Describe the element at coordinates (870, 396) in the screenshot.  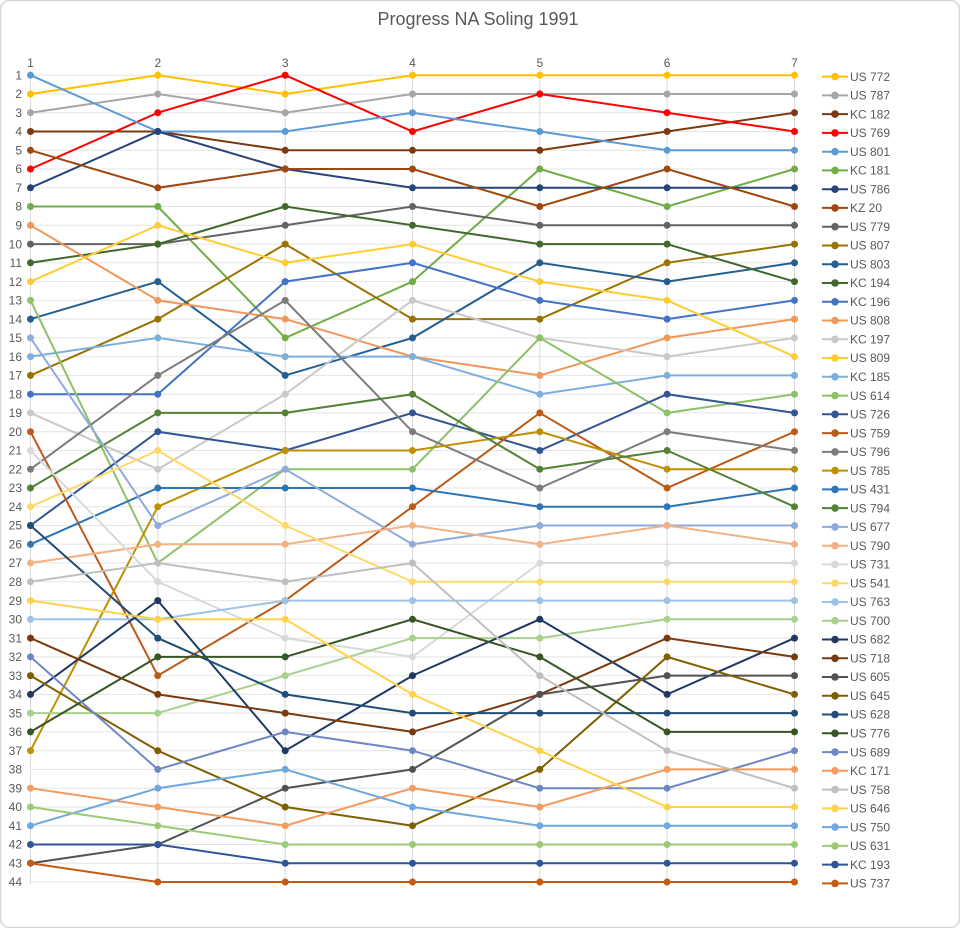
I see `svg-text: US 614` at that location.